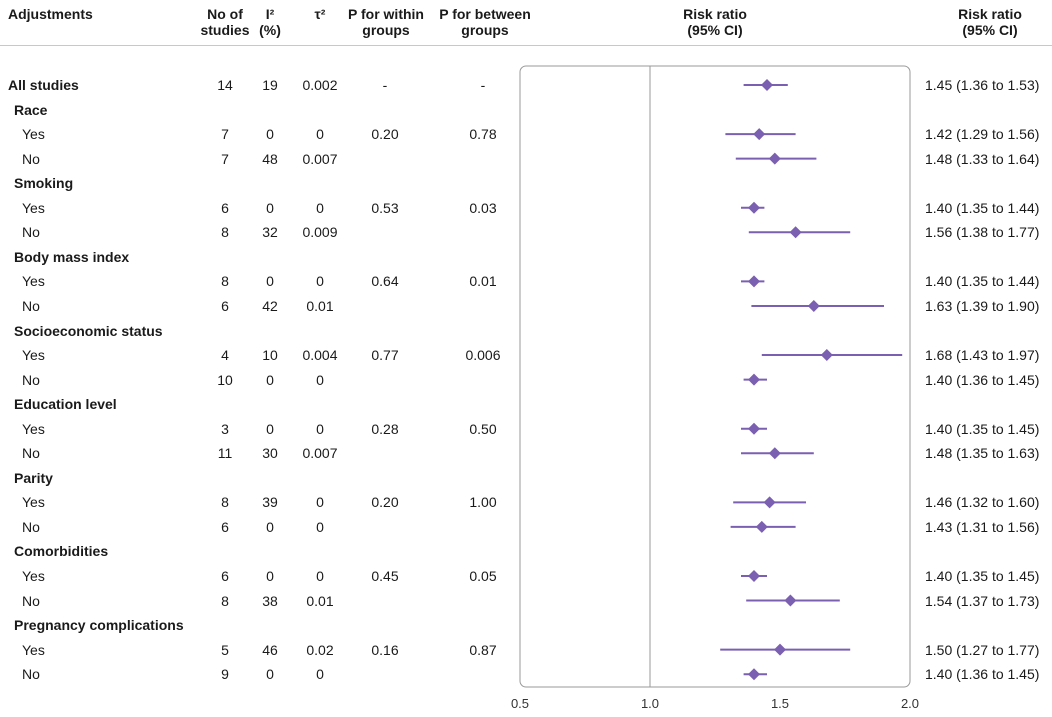 The image size is (1052, 717). I want to click on header-p-within: P for within groups, so click(386, 22).